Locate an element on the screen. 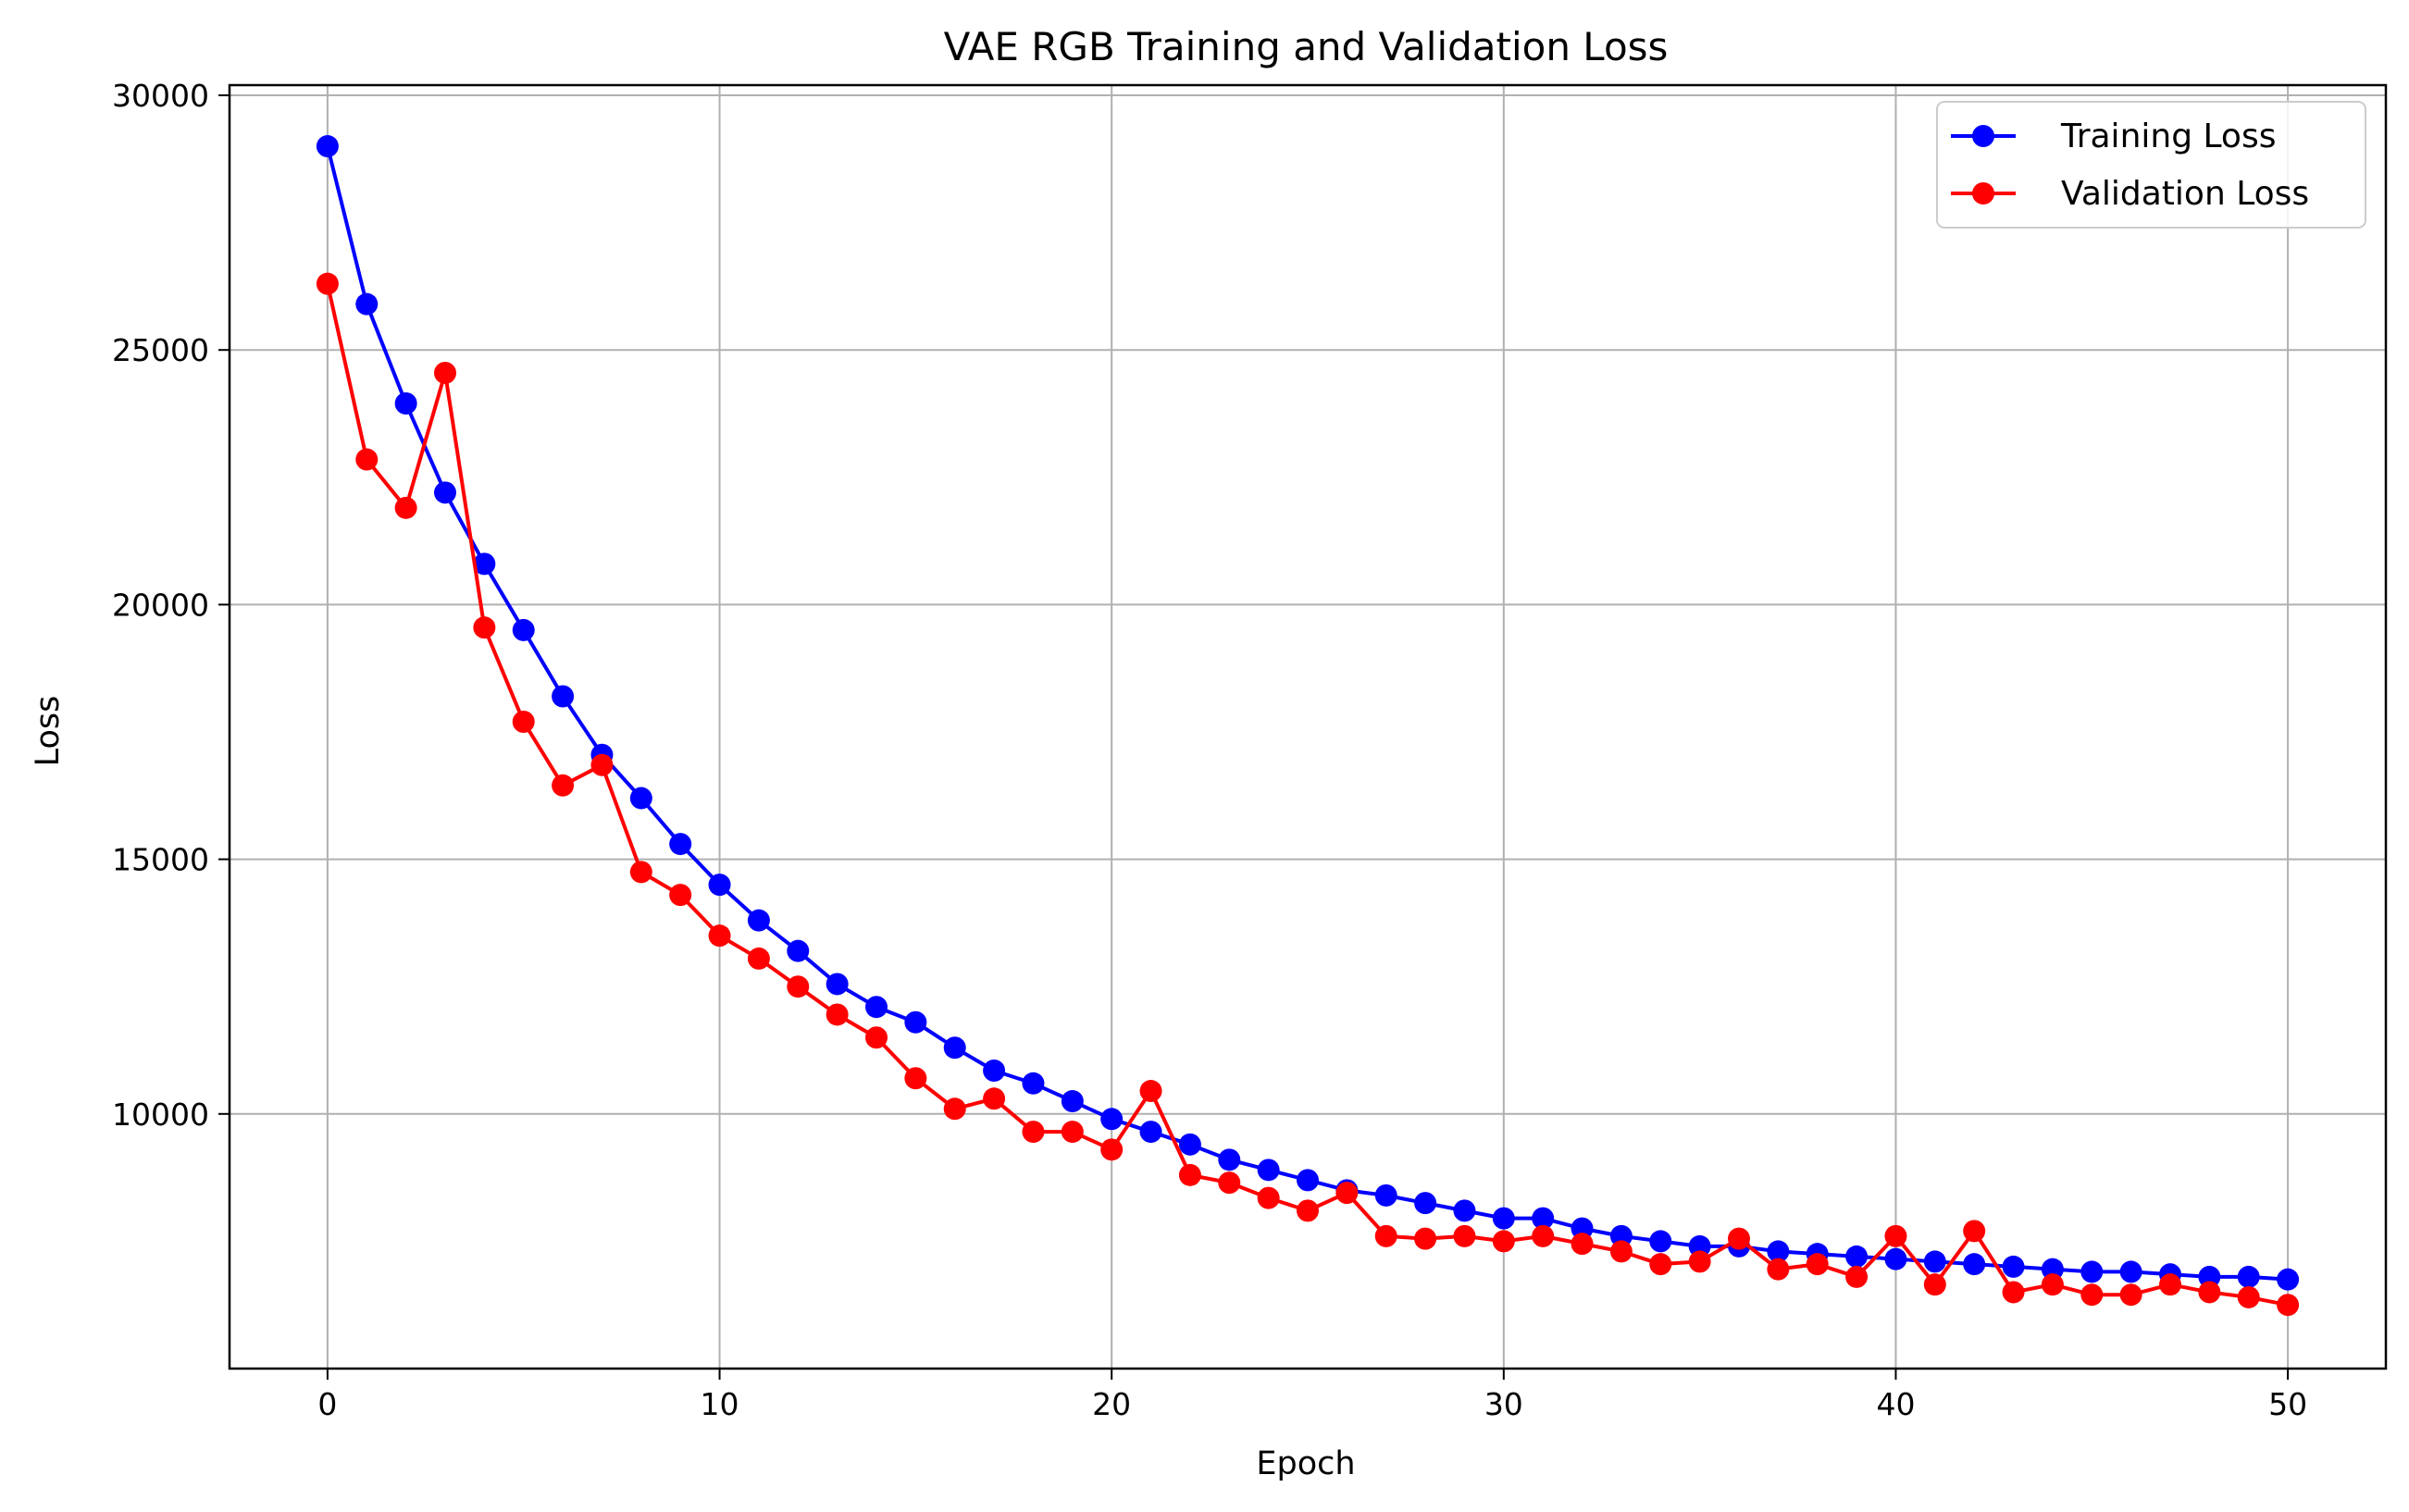  x-axis-label: Epoch is located at coordinates (1305, 1463).